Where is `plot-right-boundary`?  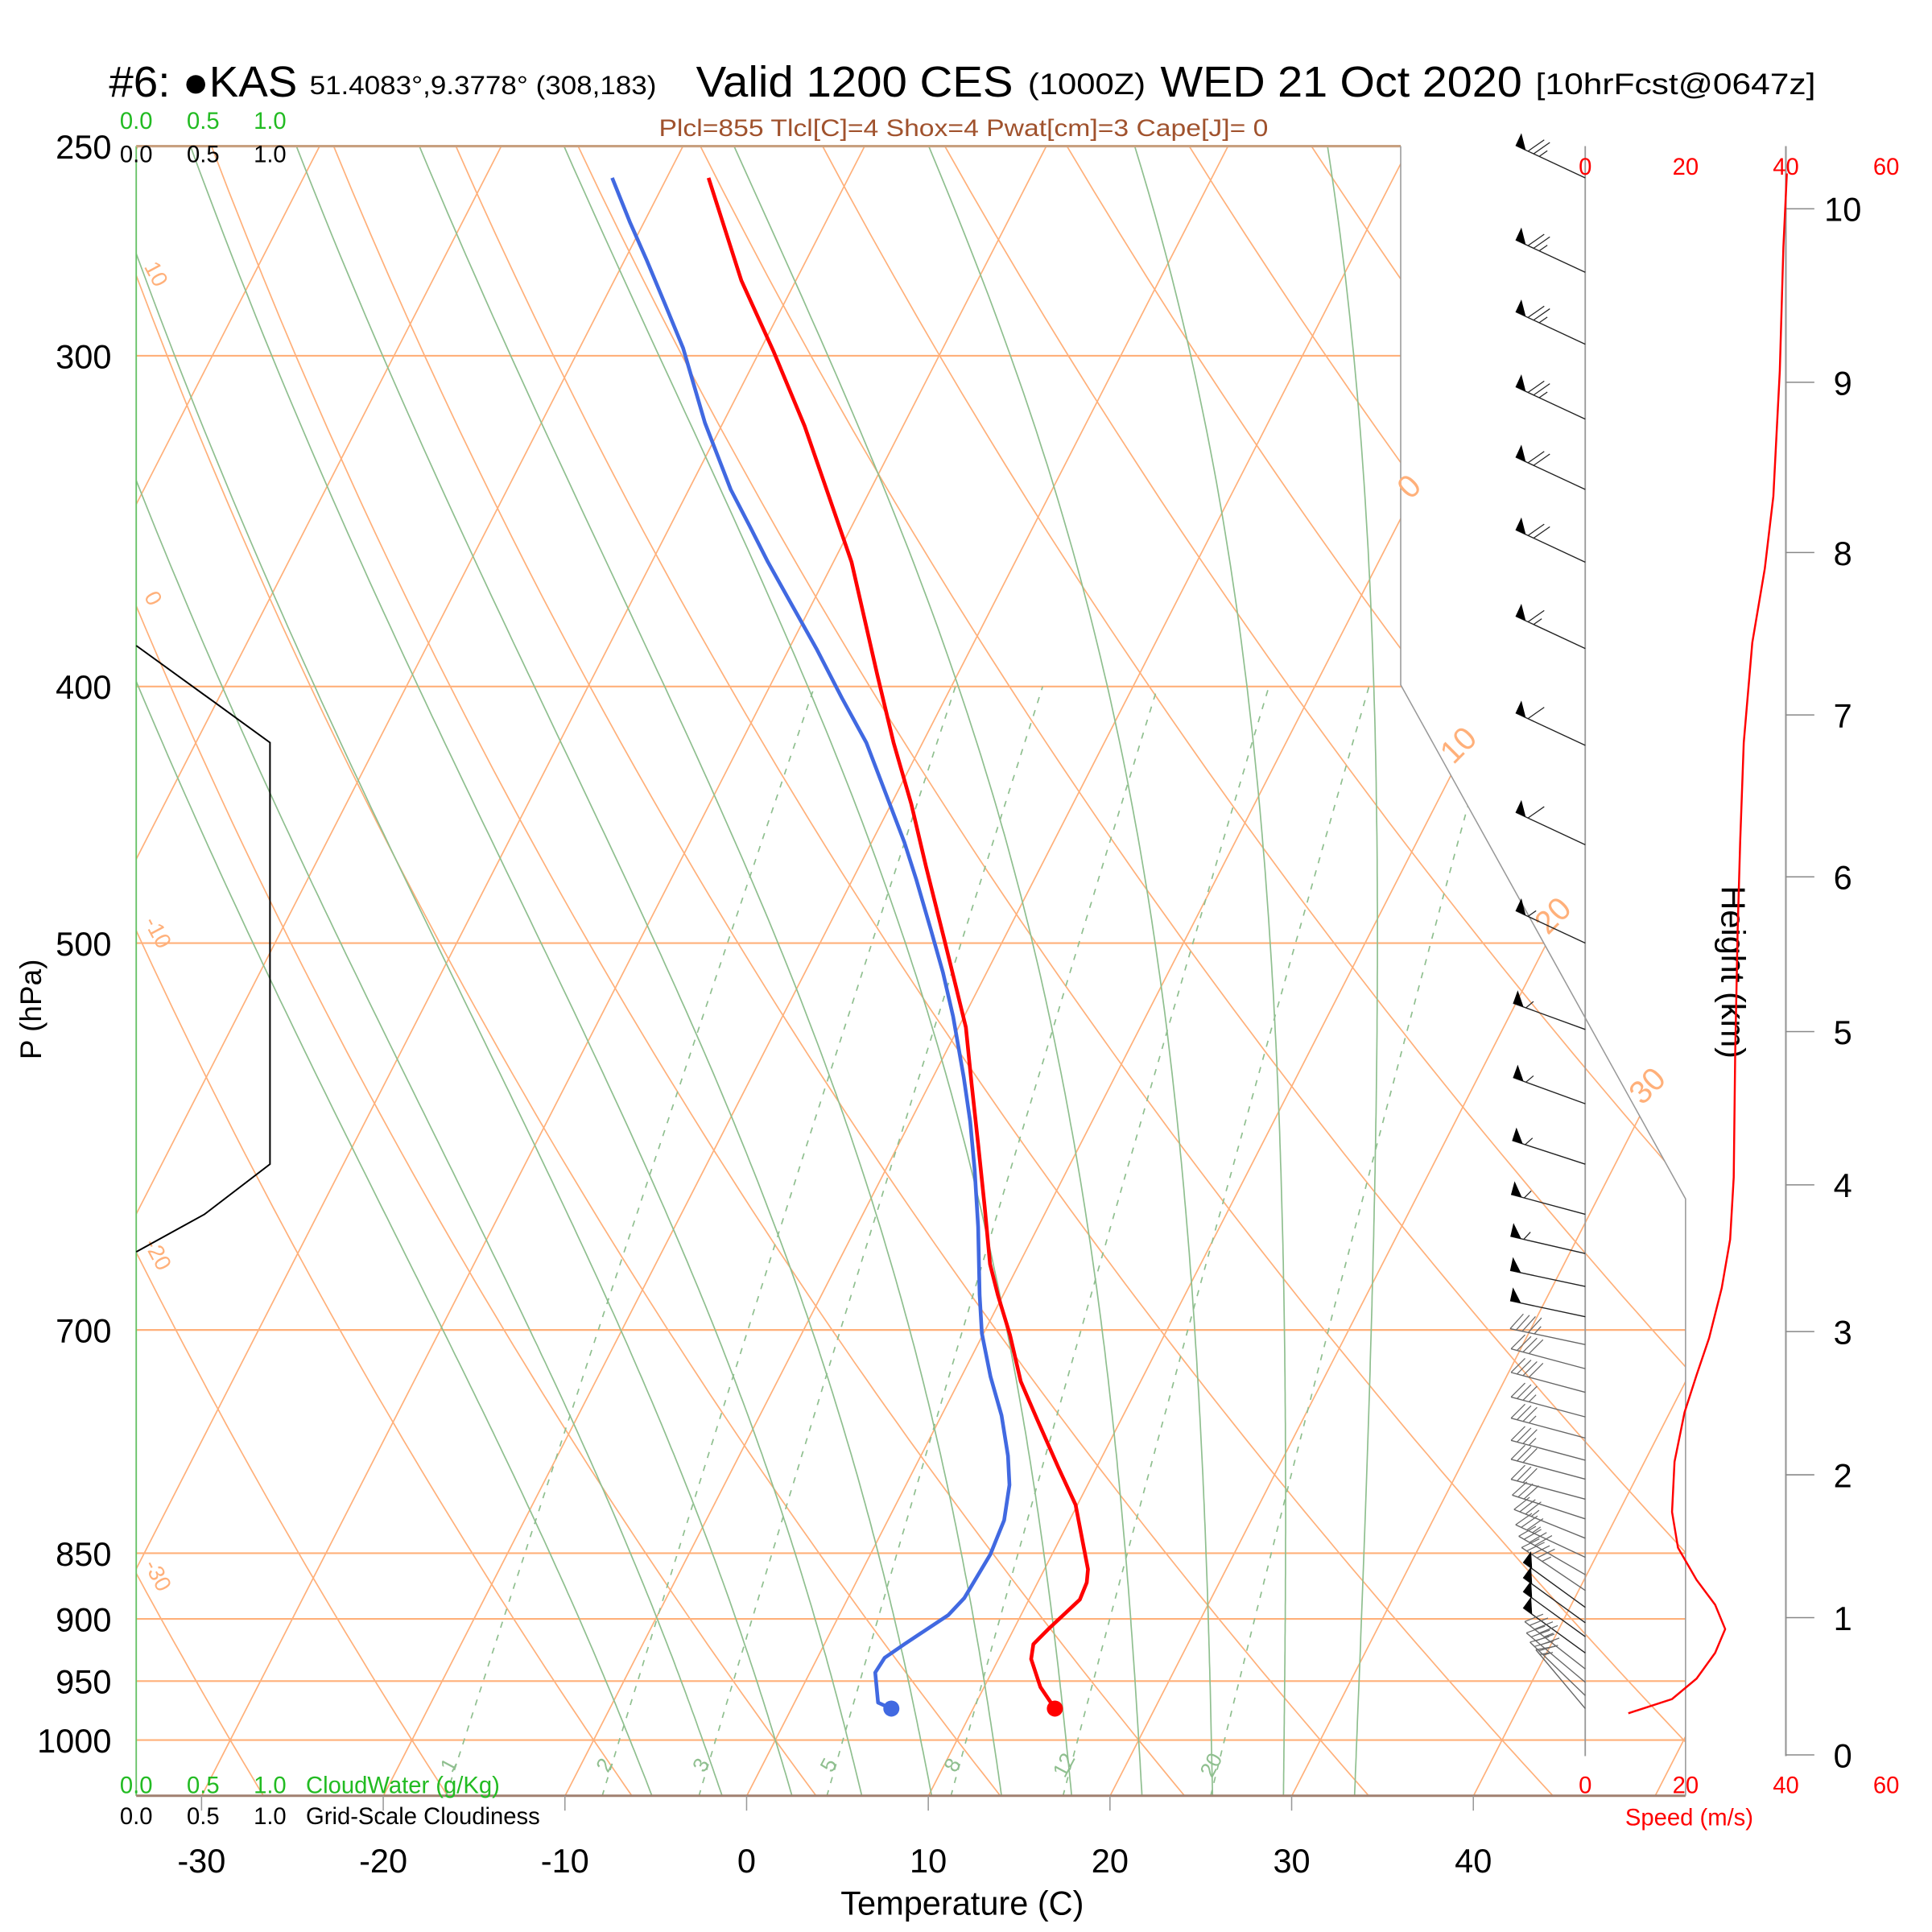
plot-right-boundary is located at coordinates (1543, 971).